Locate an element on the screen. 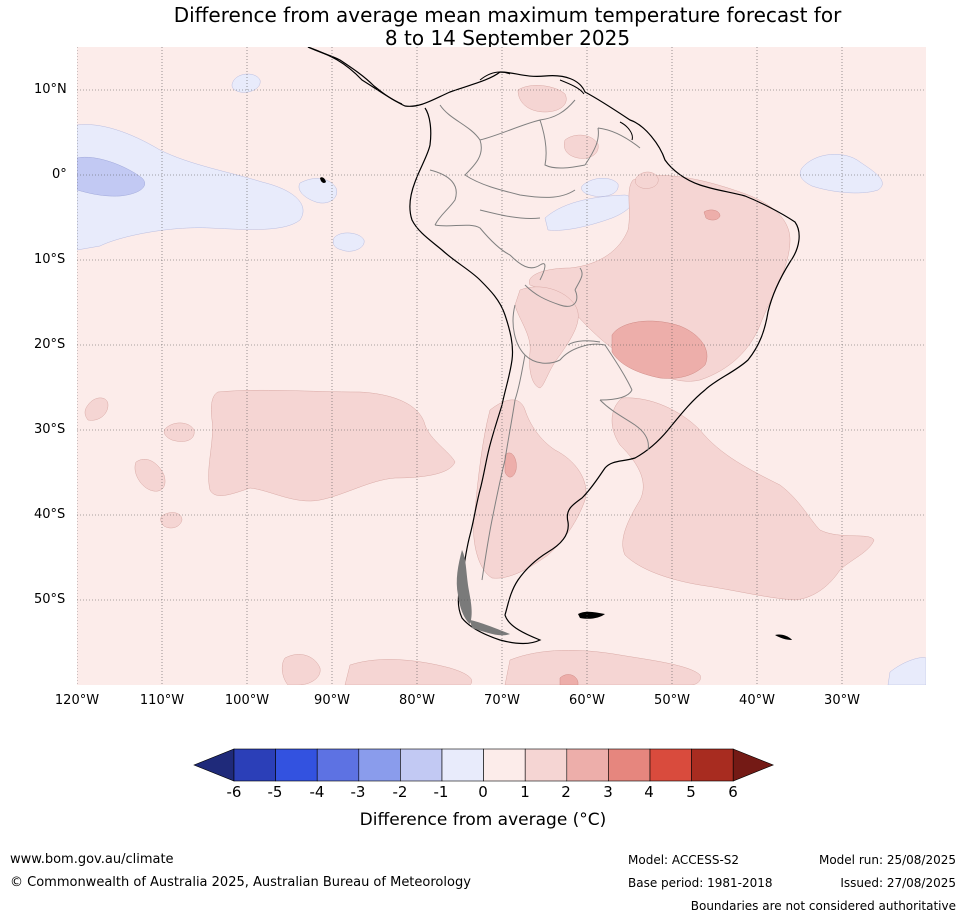 Image resolution: width=965 pixels, height=919 pixels. footer-base-period: Base period: 1981-2018 is located at coordinates (700, 883).